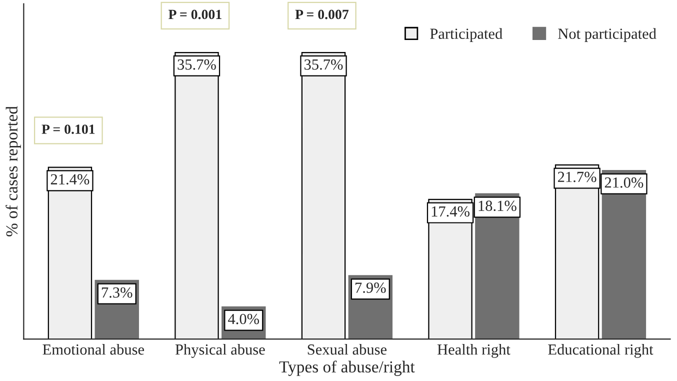 Image resolution: width=677 pixels, height=381 pixels. What do you see at coordinates (322, 15) in the screenshot?
I see `text: P = 0.007` at bounding box center [322, 15].